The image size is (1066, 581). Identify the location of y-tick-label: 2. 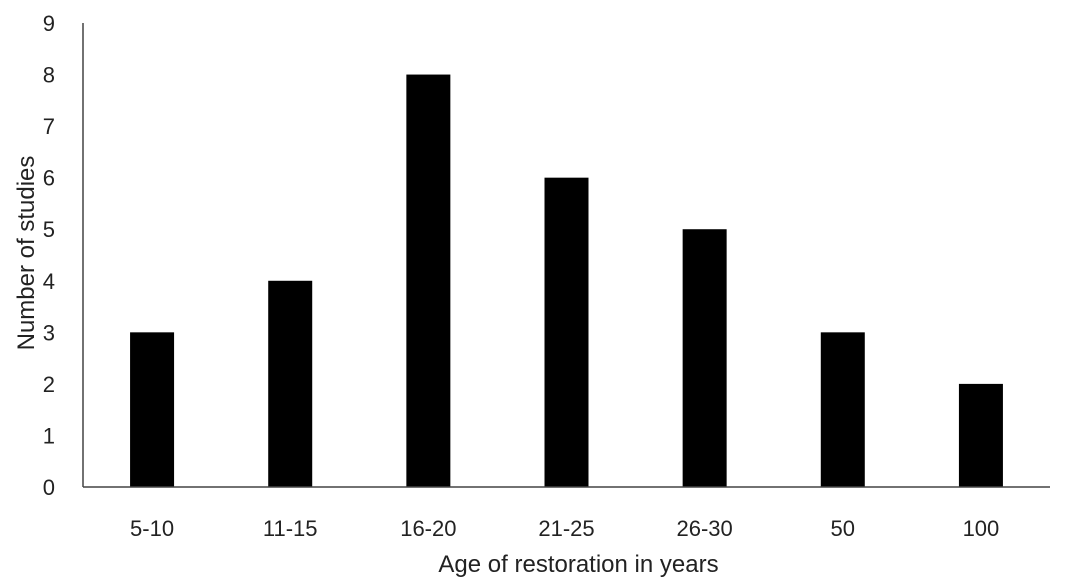
(49, 384).